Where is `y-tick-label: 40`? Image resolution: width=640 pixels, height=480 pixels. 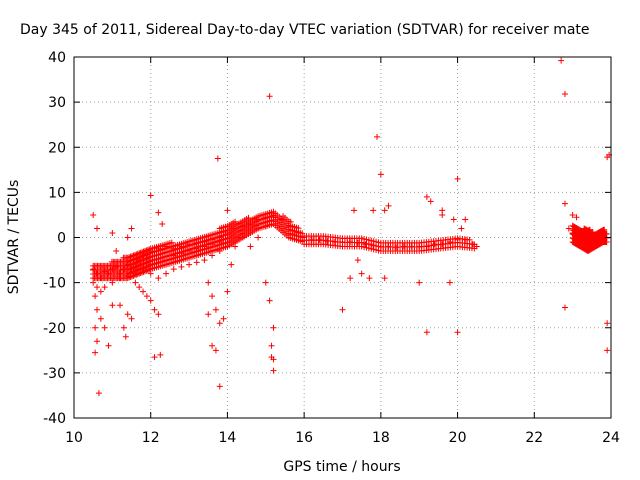
y-tick-label: 40 is located at coordinates (57, 58).